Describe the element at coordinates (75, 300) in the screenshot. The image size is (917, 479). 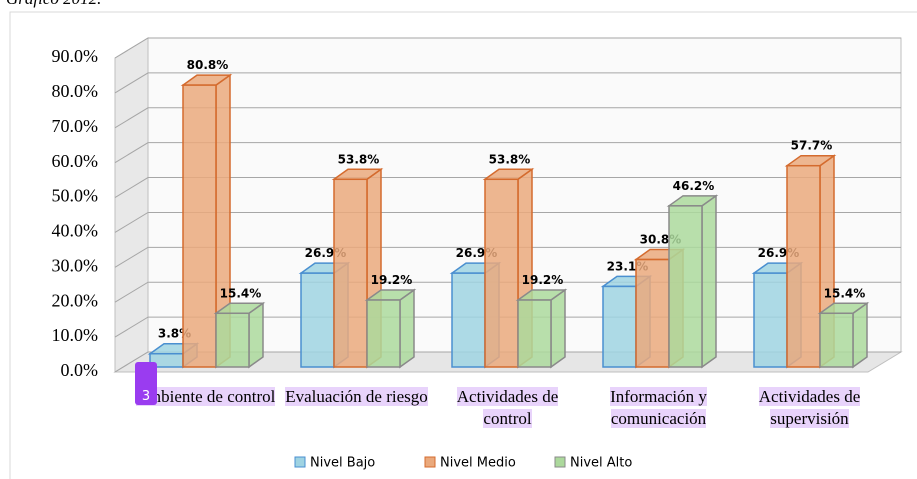
I see `y-tick-label: 20.0%` at that location.